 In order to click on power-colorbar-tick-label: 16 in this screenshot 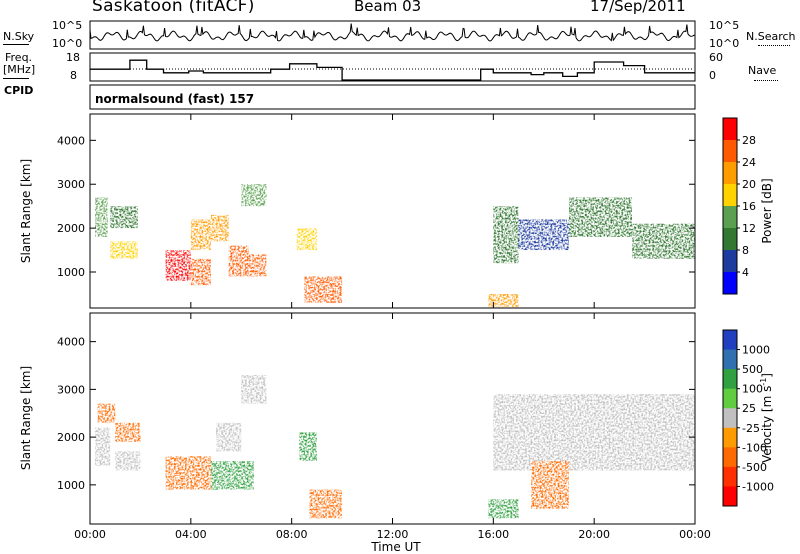, I will do `click(749, 206)`.